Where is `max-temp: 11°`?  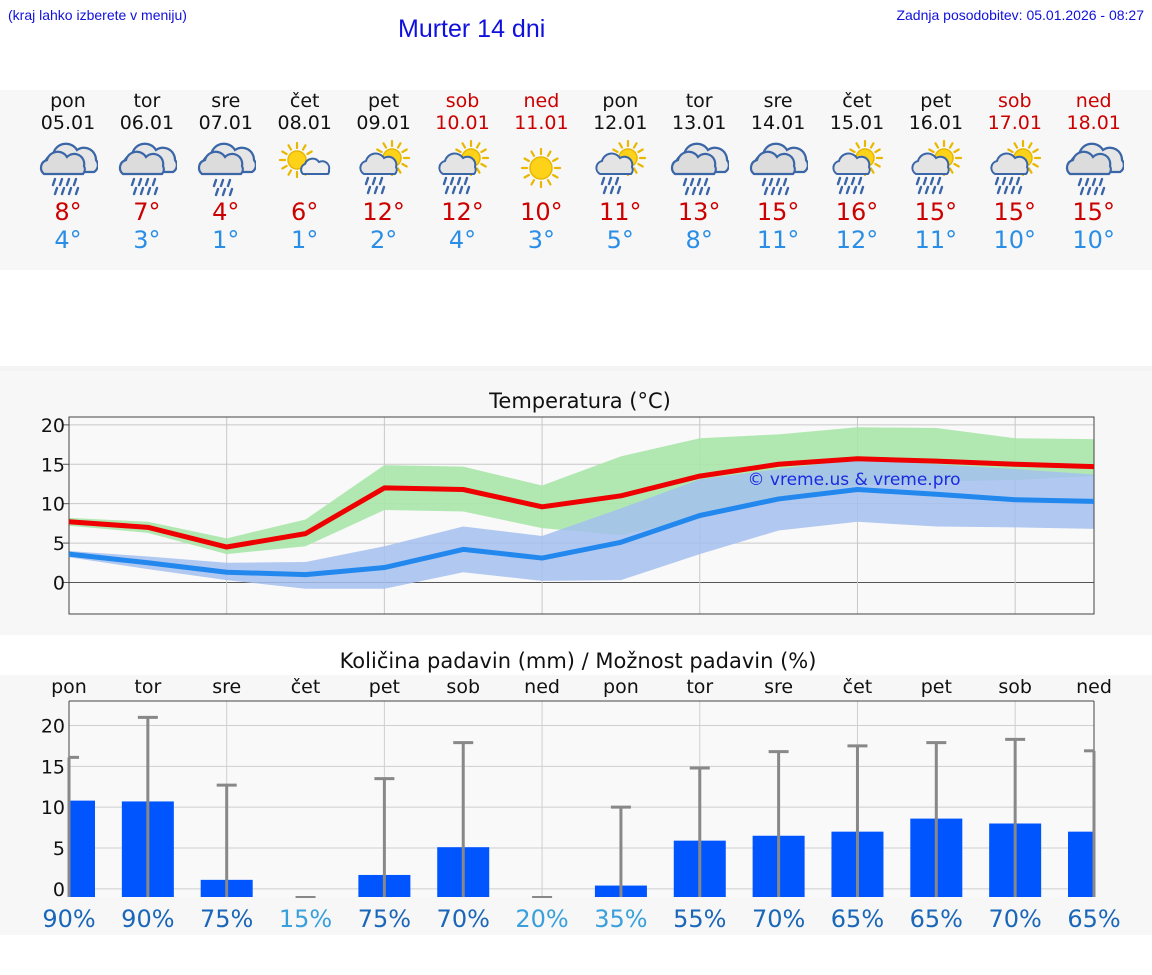 max-temp: 11° is located at coordinates (620, 212).